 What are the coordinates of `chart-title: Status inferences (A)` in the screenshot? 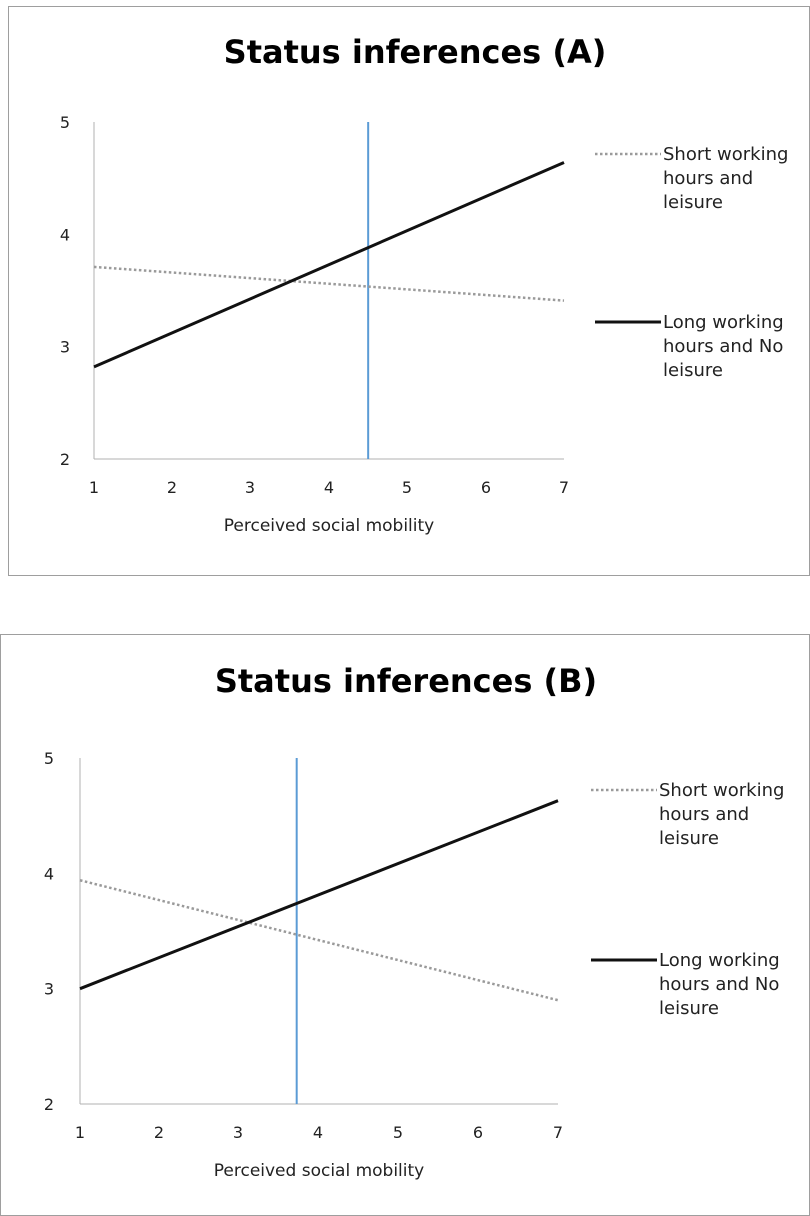 It's located at (415, 52).